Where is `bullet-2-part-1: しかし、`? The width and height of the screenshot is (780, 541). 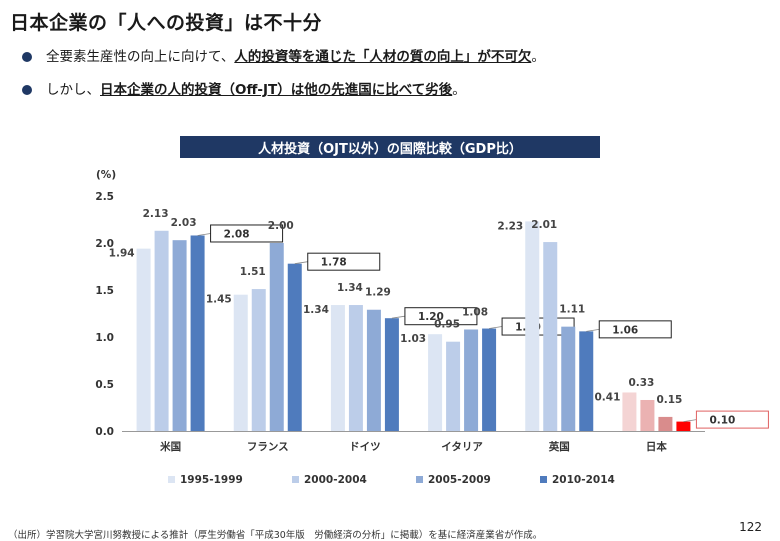 bullet-2-part-1: しかし、 is located at coordinates (73, 90).